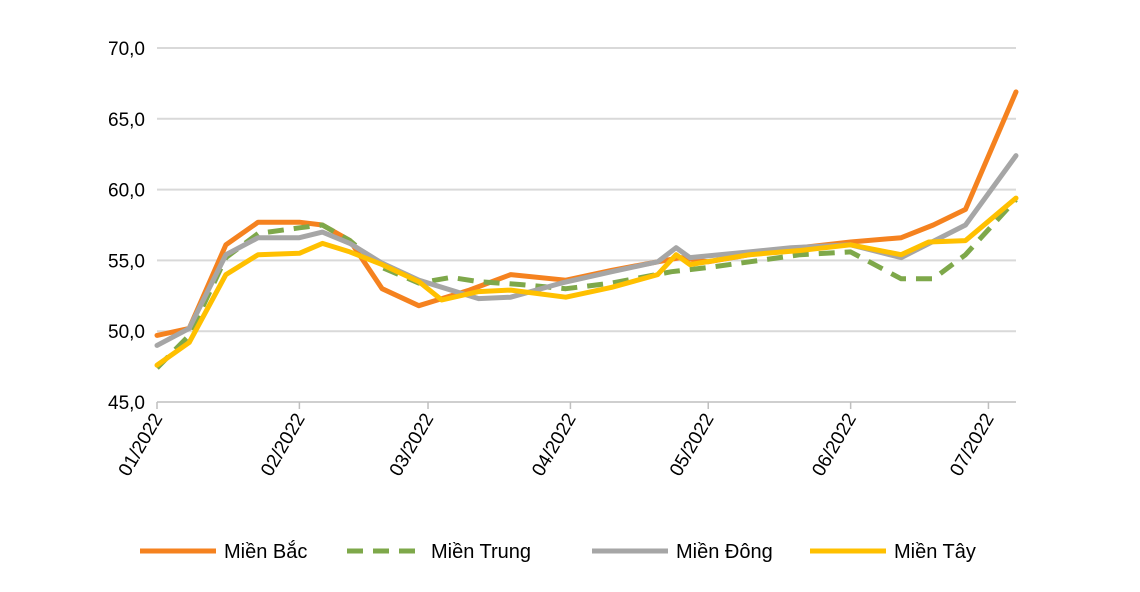  I want to click on x-tick-label: 03/2022, so click(412, 445).